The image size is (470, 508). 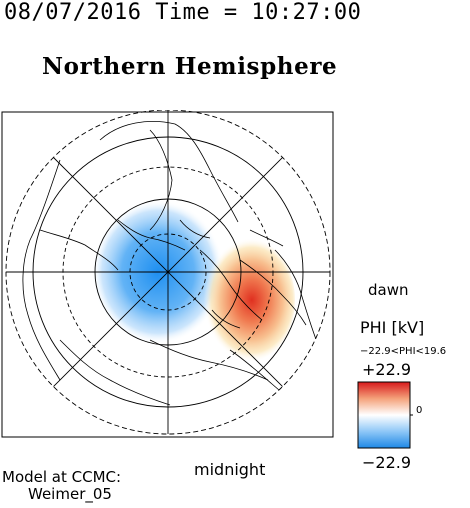 What do you see at coordinates (387, 369) in the screenshot?
I see `legend-max-label: +22.9` at bounding box center [387, 369].